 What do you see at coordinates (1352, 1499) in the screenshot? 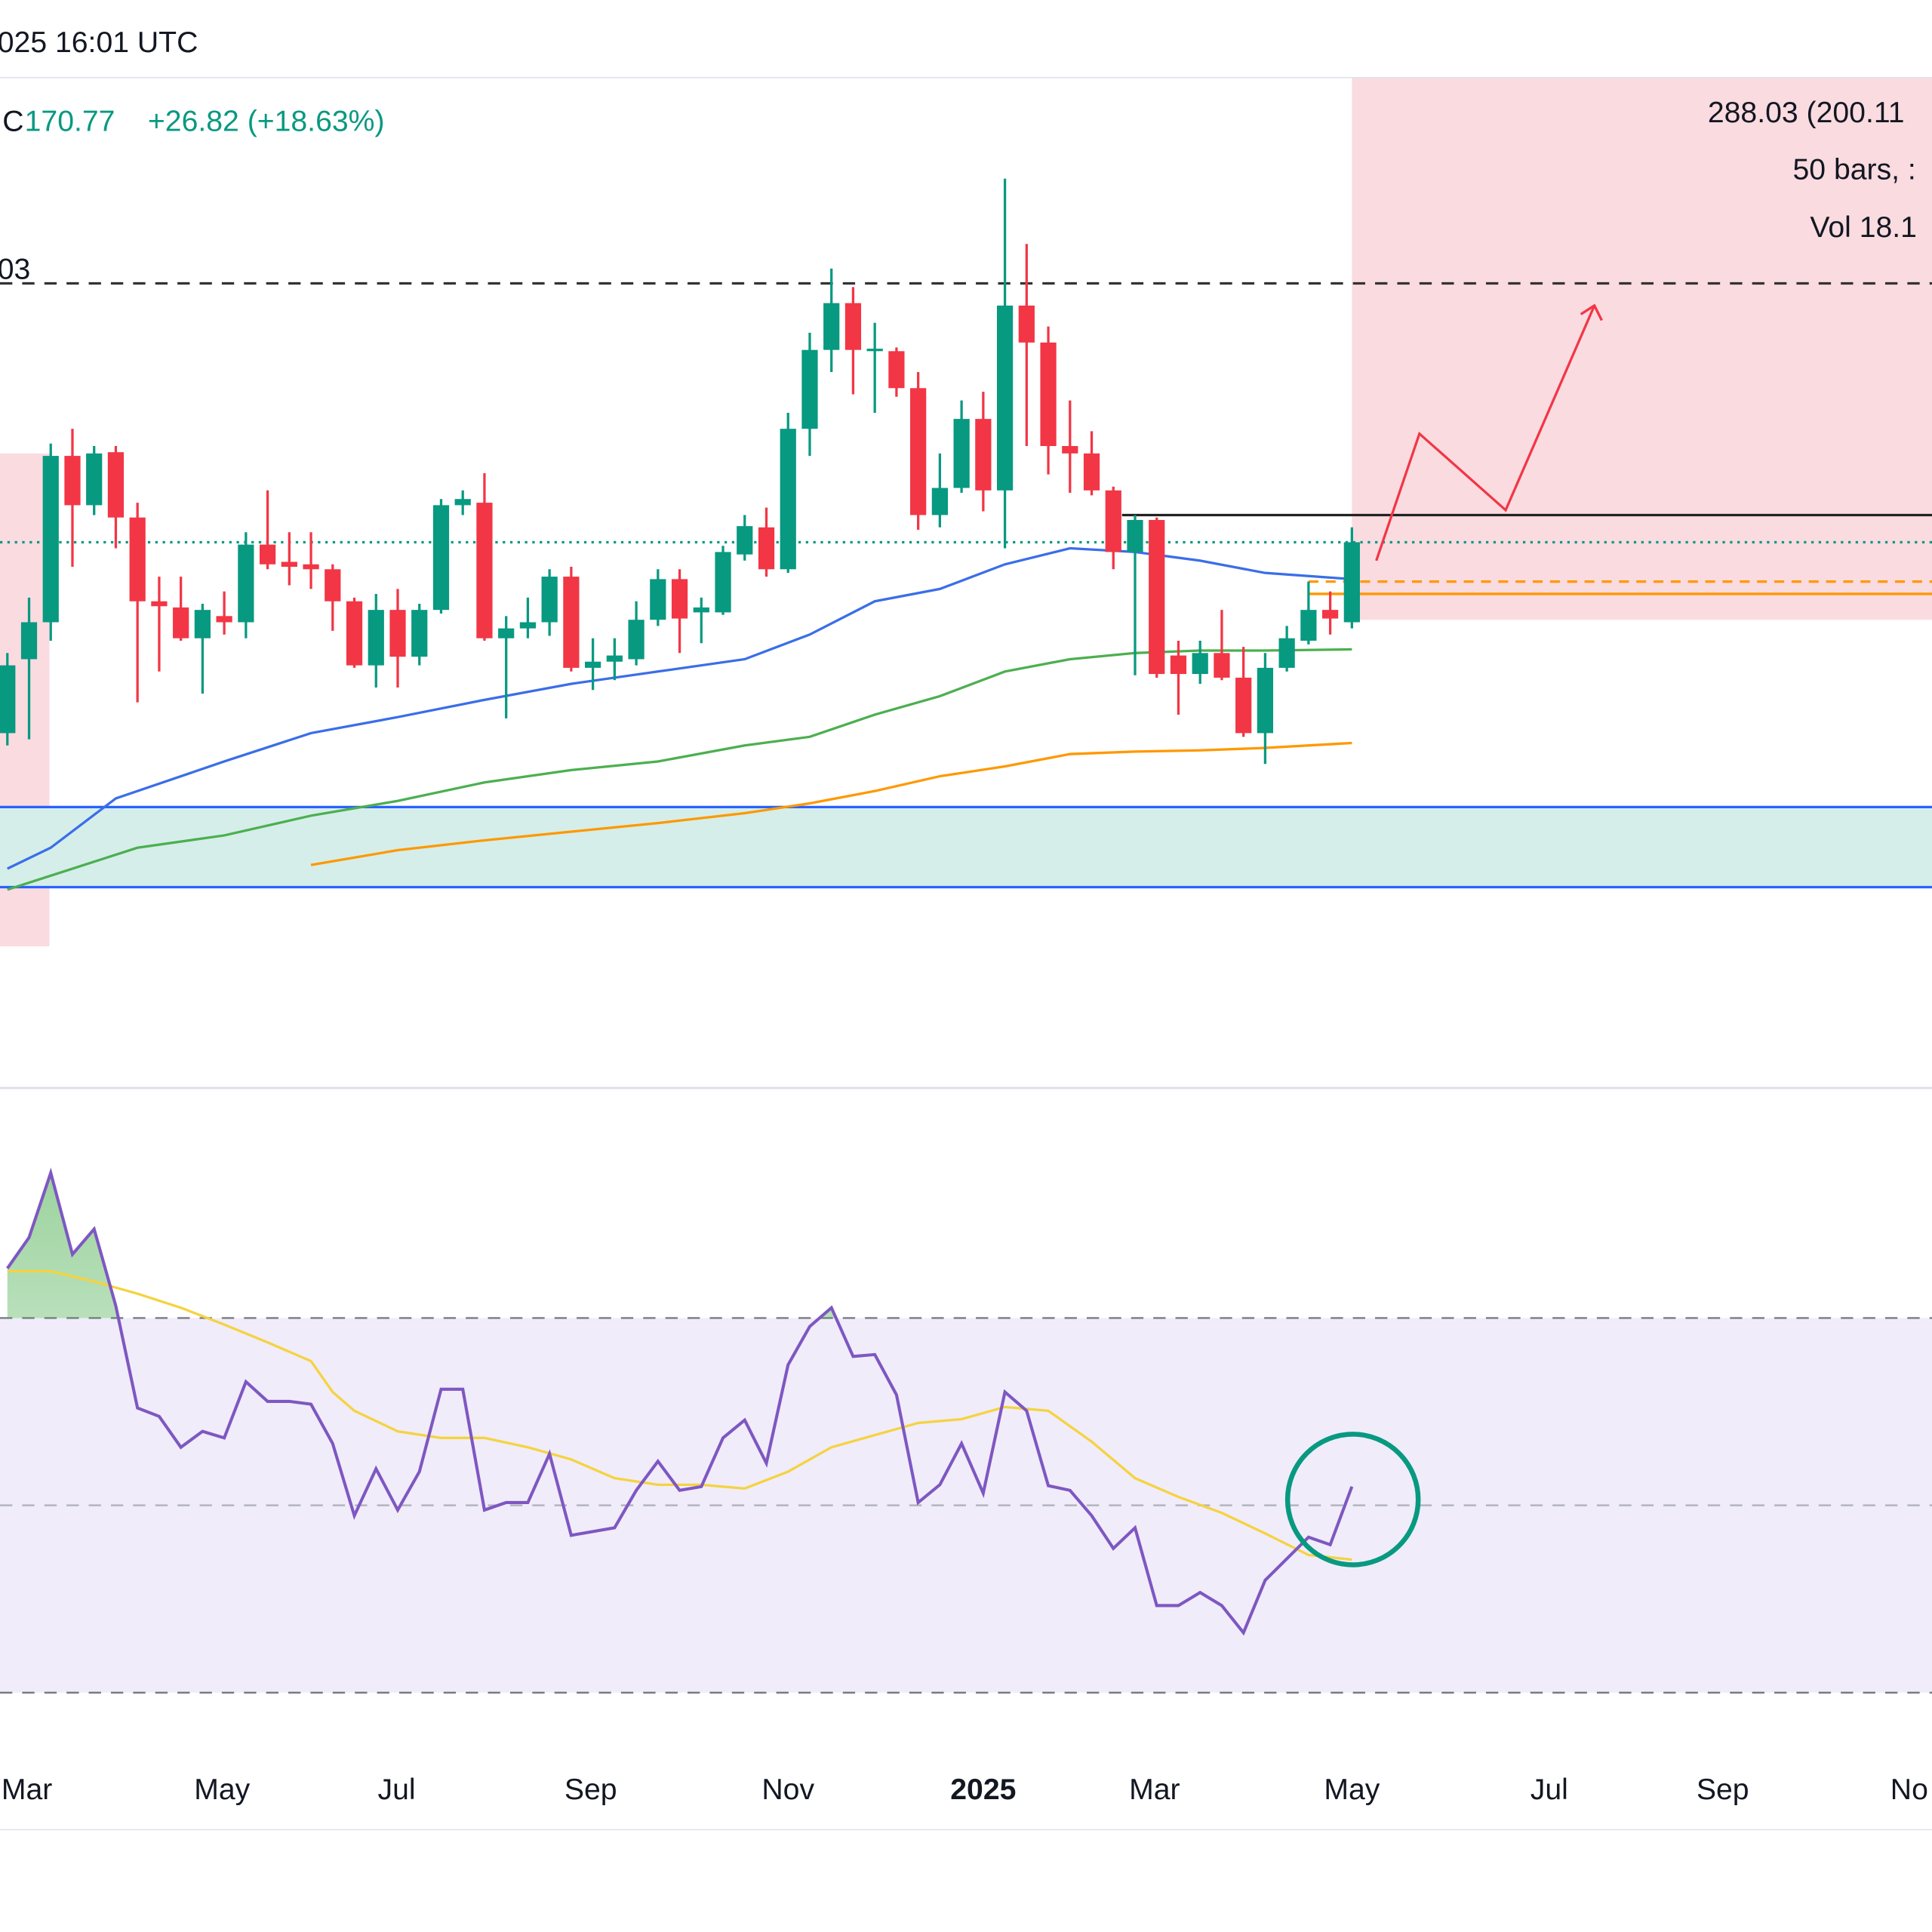
I see `highlight-circle` at bounding box center [1352, 1499].